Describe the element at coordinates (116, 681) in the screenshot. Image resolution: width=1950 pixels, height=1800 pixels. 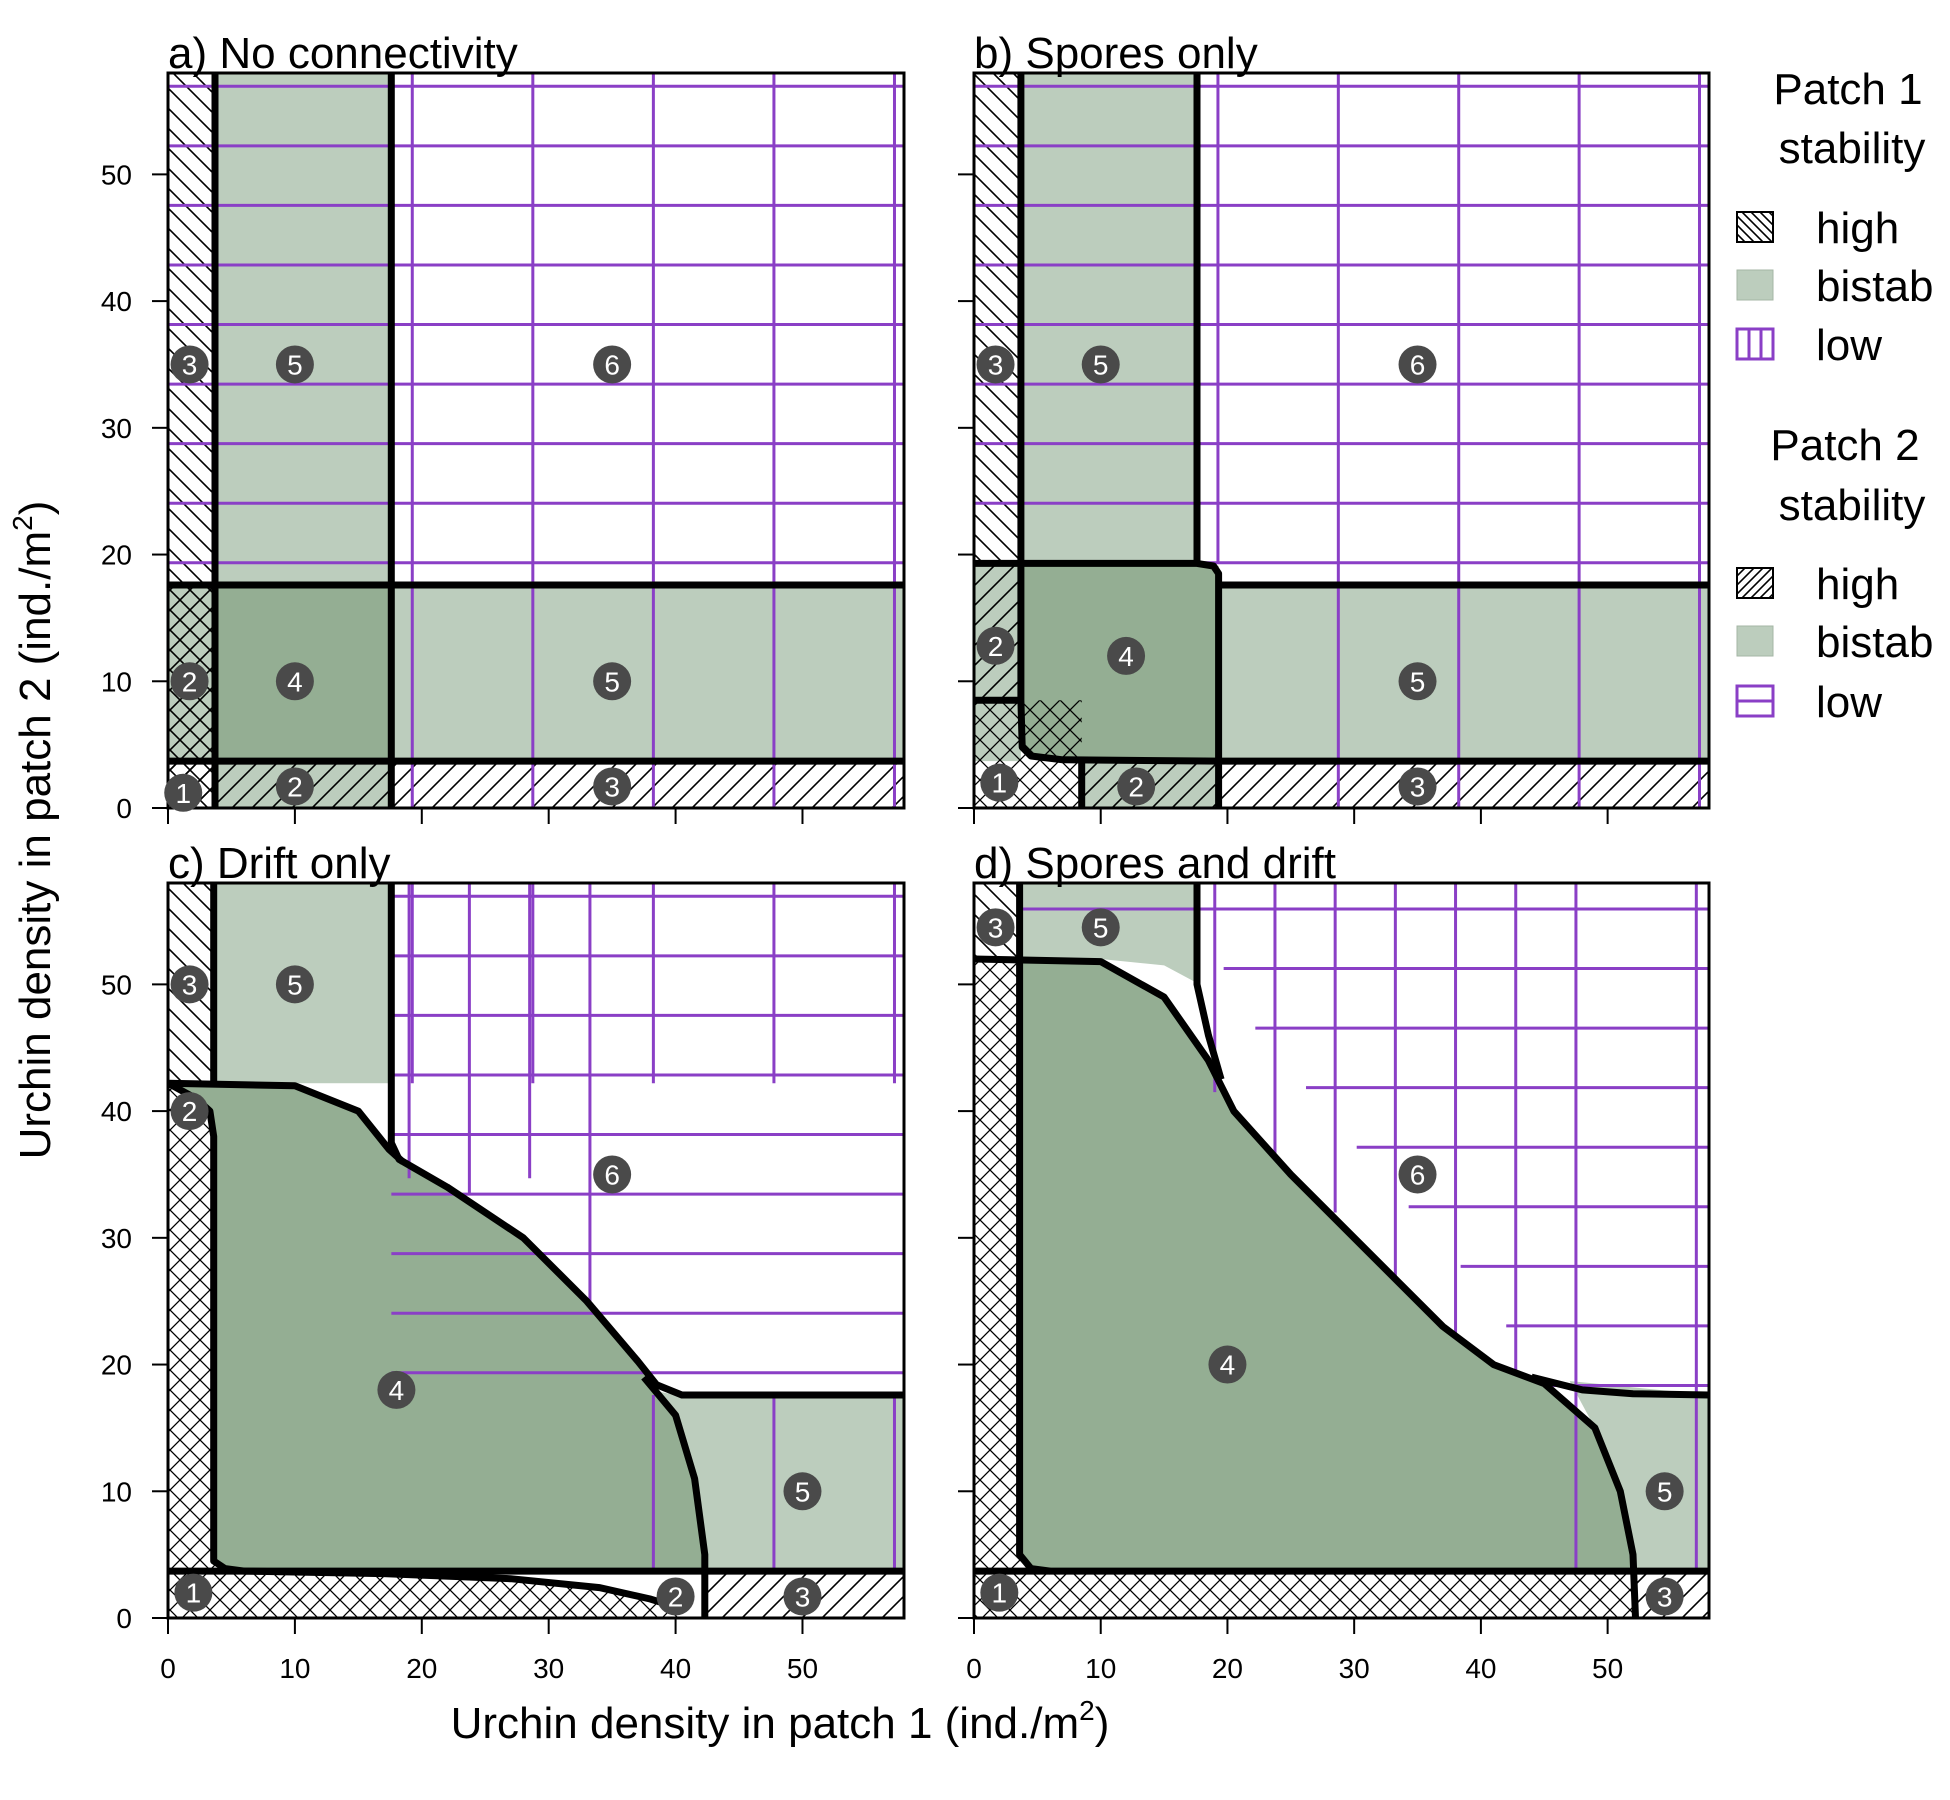
I see `y-tick-label: 10` at that location.